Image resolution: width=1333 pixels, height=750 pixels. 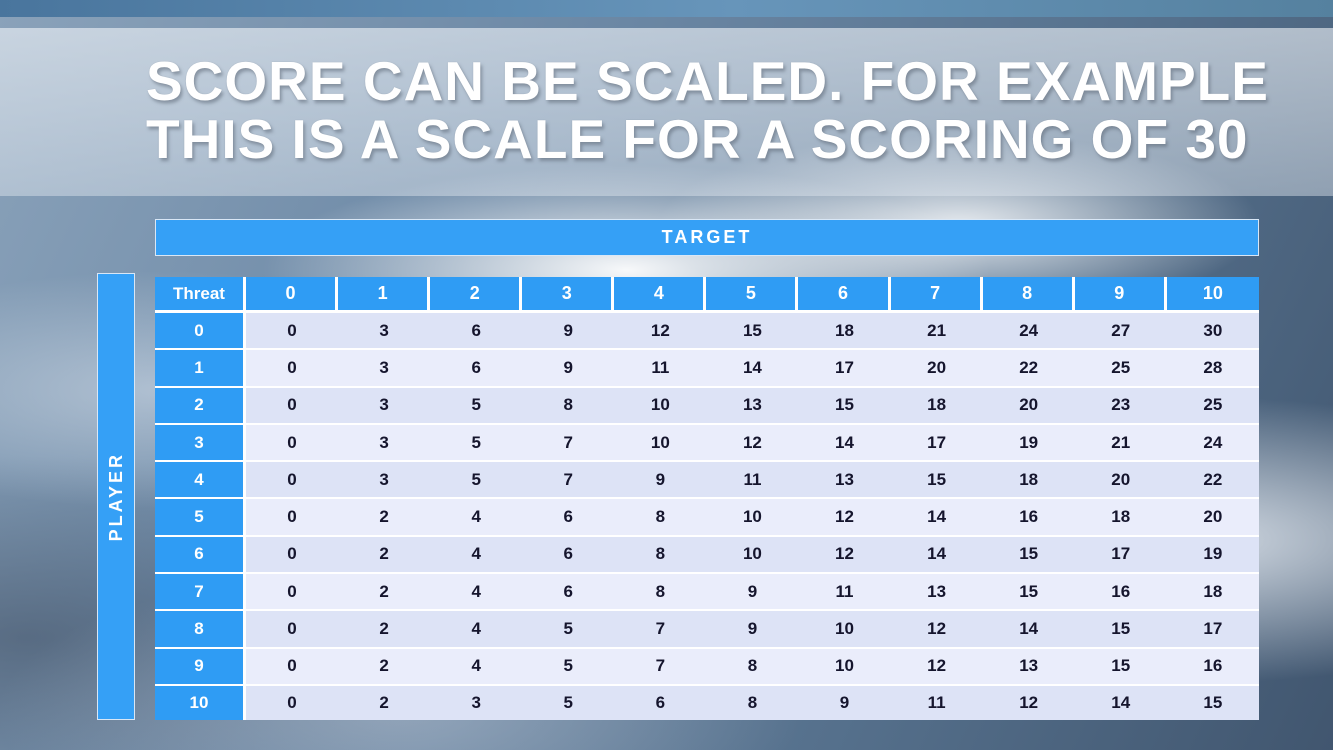 What do you see at coordinates (200, 332) in the screenshot?
I see `row-header: 0` at bounding box center [200, 332].